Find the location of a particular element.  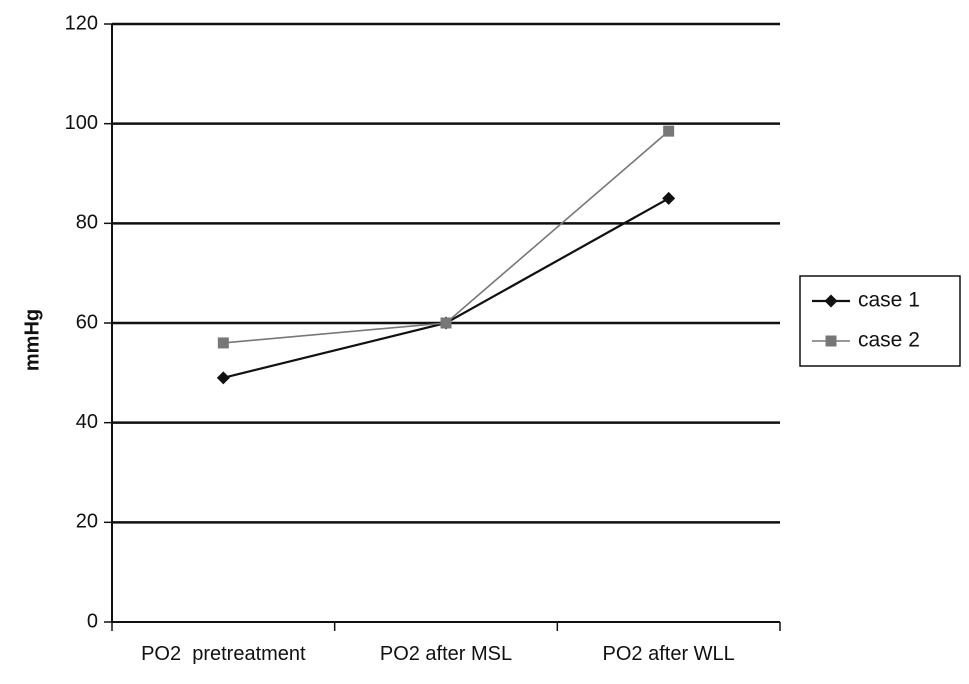

x-tick-label: PO2 pretreatment is located at coordinates (223, 654).